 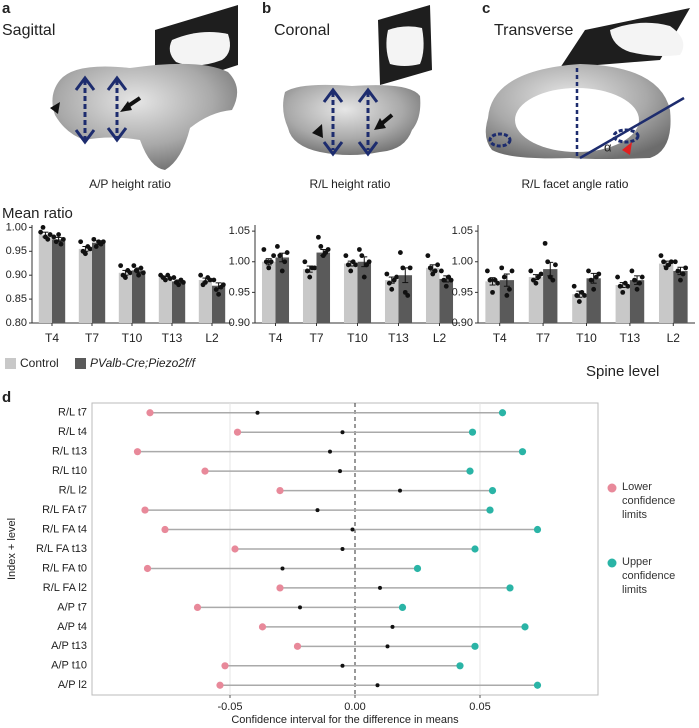 What do you see at coordinates (65, 588) in the screenshot?
I see `y-tick-label: R/L FA l2` at bounding box center [65, 588].